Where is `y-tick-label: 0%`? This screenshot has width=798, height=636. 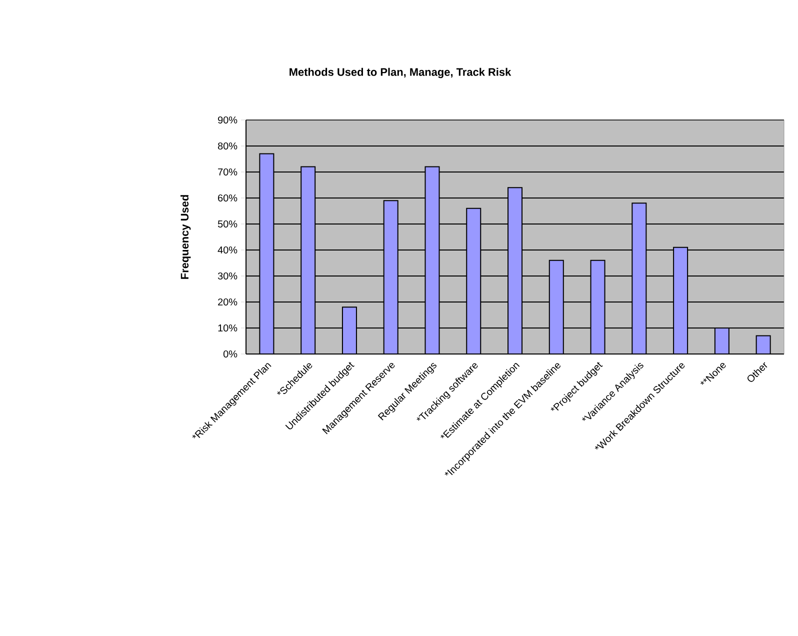 y-tick-label: 0% is located at coordinates (230, 354).